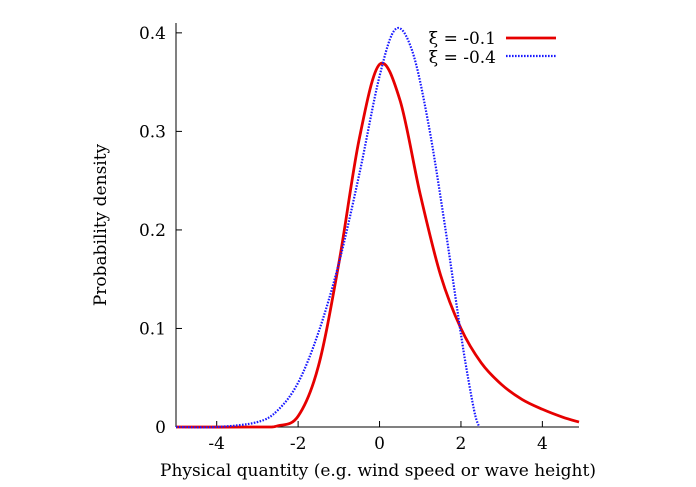  What do you see at coordinates (152, 329) in the screenshot?
I see `y-tick-label: 0.1` at bounding box center [152, 329].